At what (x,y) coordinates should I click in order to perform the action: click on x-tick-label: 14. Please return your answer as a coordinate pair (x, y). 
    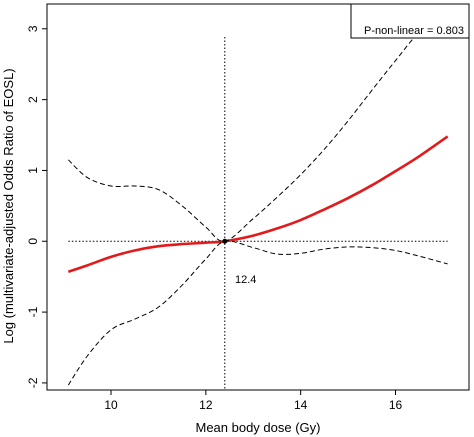
    Looking at the image, I should click on (301, 405).